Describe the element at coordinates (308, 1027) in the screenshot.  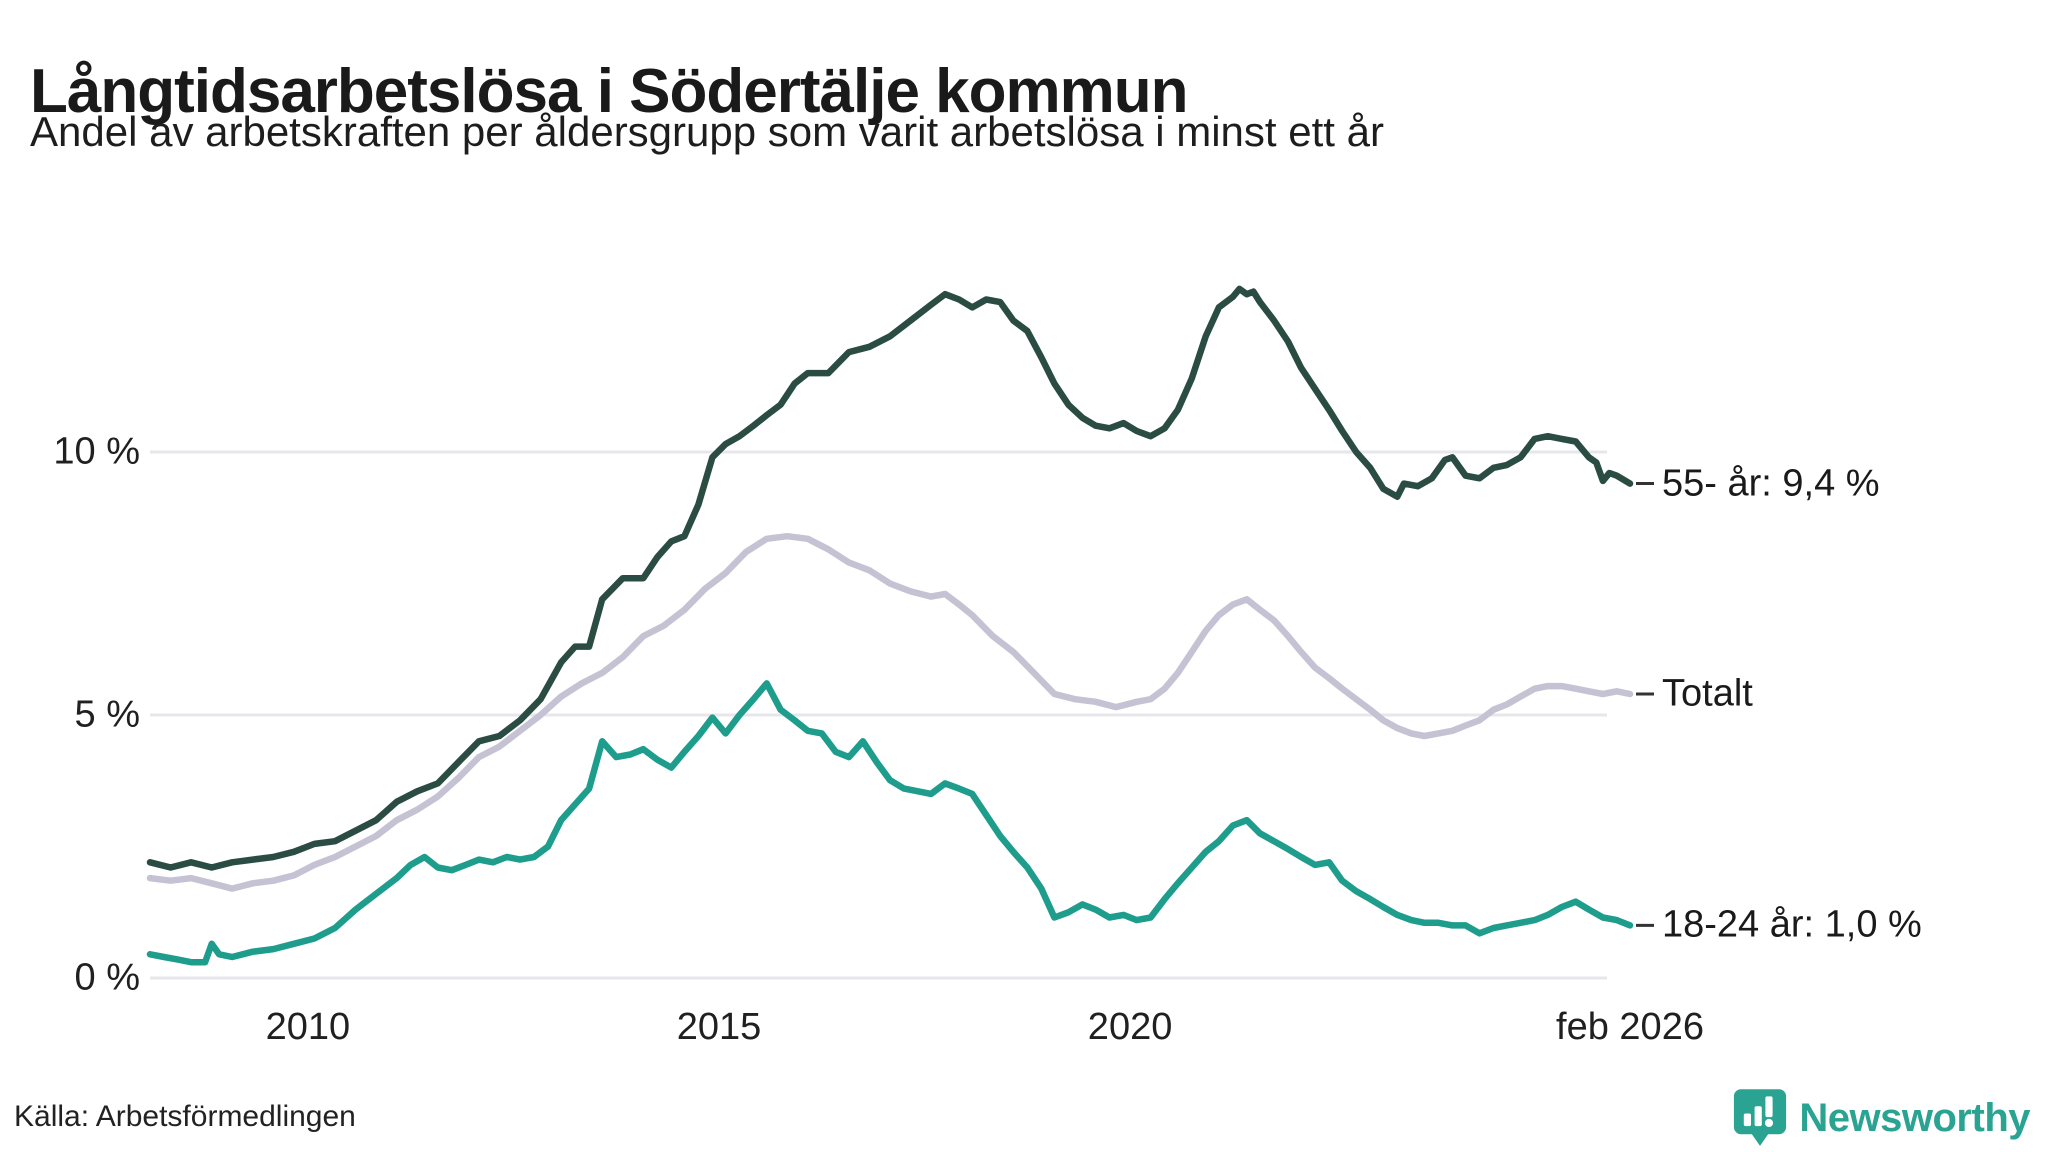
I see `x-tick-2010: 2010` at that location.